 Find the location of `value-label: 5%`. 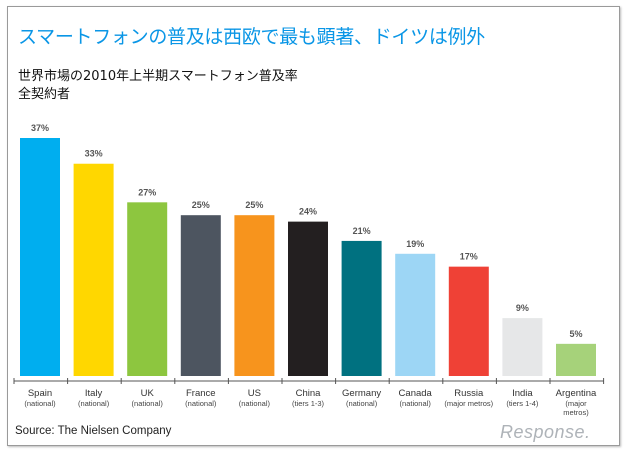

value-label: 5% is located at coordinates (575, 334).